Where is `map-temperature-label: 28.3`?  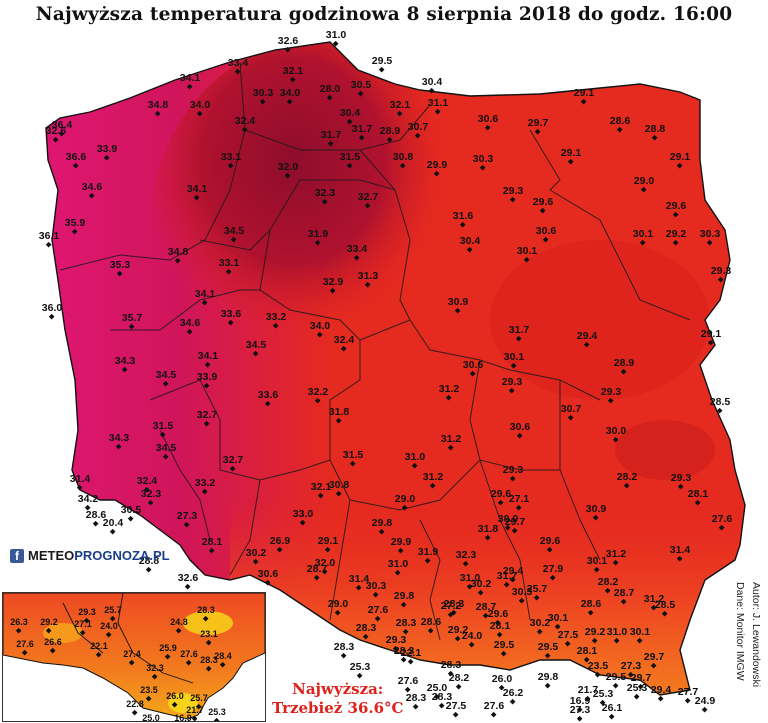
map-temperature-label: 28.3 is located at coordinates (454, 604).